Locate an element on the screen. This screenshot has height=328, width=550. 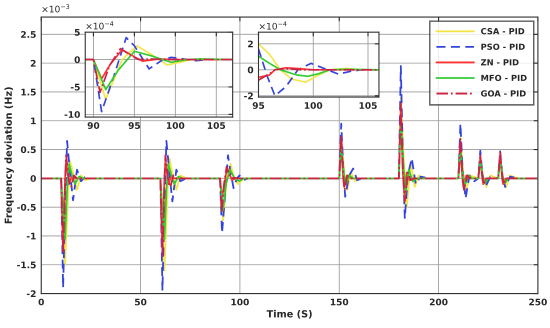
y-axis-title: Frequency deviation (Hz) is located at coordinates (9, 155).